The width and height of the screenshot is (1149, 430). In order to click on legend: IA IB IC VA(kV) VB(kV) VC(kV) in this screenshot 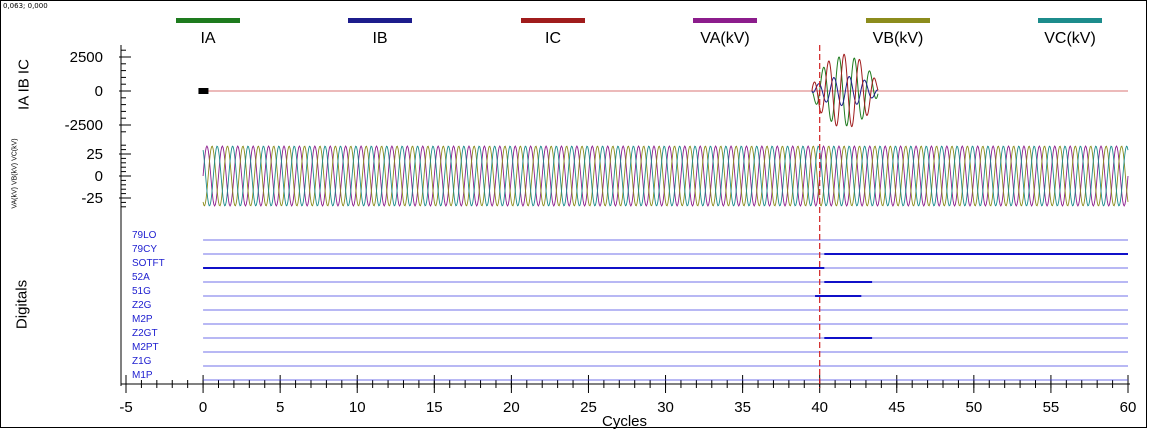, I will do `click(574, 25)`.